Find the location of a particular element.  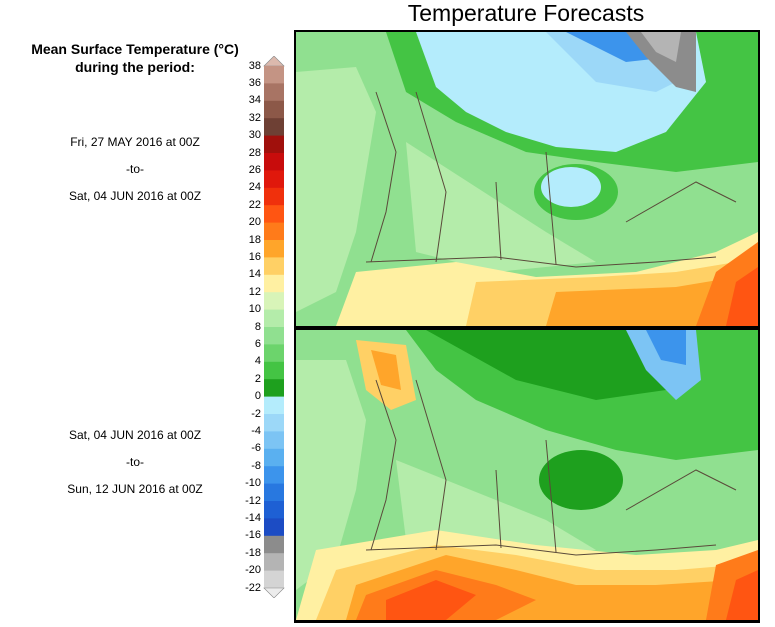

page-title: Temperature Forecasts is located at coordinates (526, 13).